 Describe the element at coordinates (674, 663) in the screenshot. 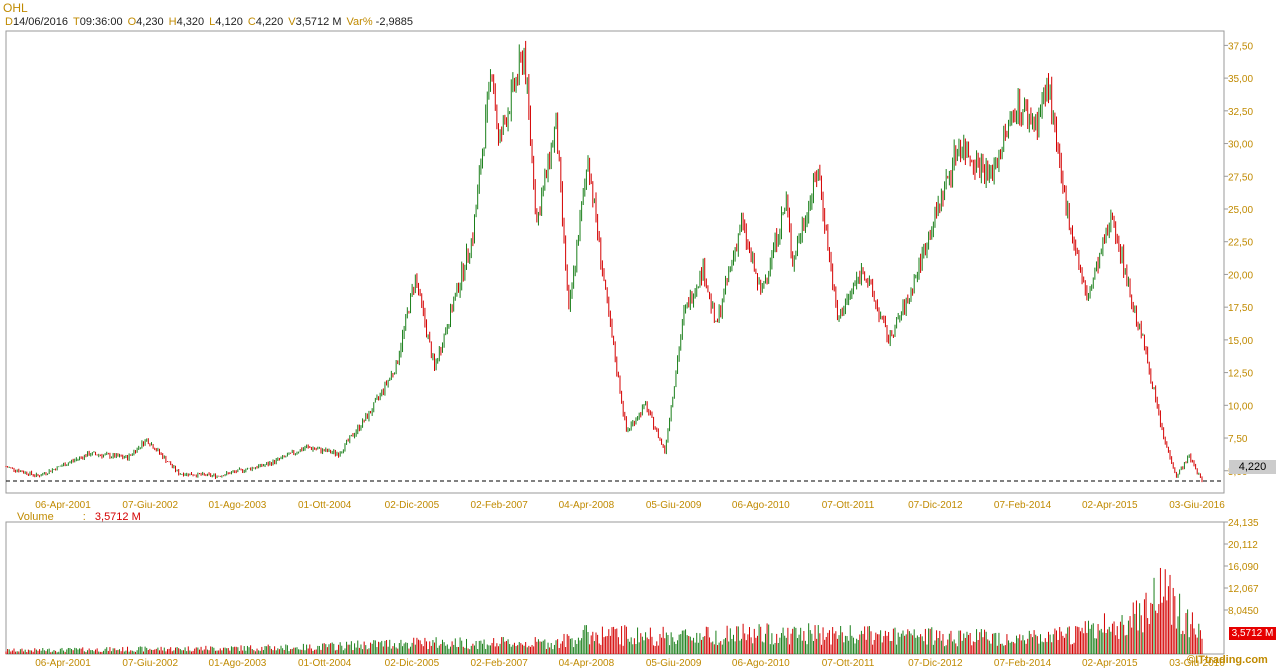

I see `volume-x-tick-label: 05-Giu-2009` at that location.